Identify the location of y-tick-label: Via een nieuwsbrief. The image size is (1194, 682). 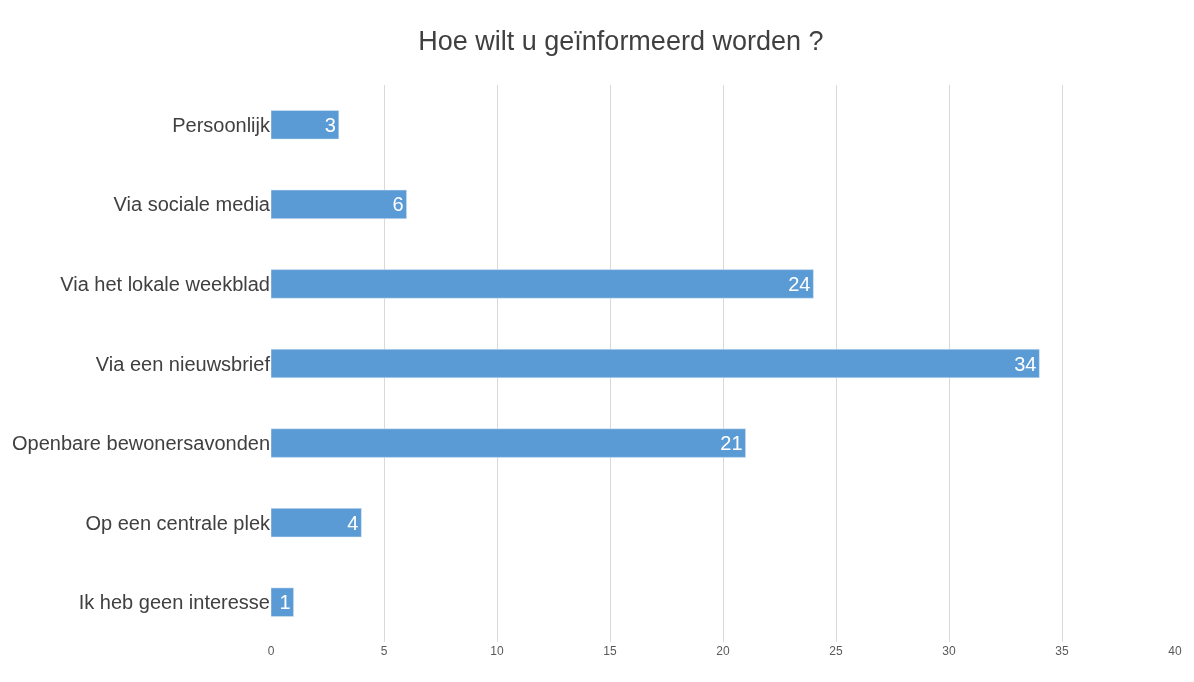
(183, 363).